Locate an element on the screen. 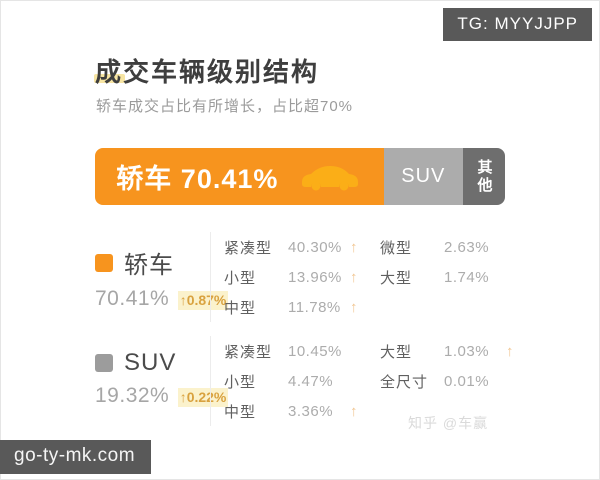 This screenshot has width=600, height=480. bar-segment-sedan: 轿车 70.41% is located at coordinates (239, 176).